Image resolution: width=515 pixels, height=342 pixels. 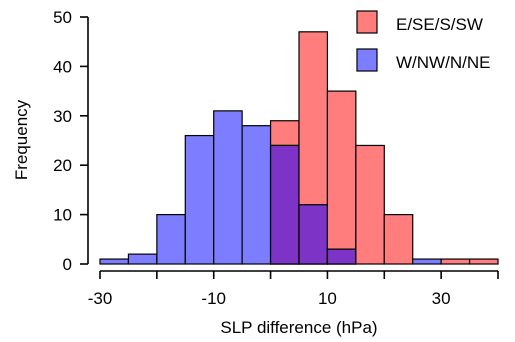 I want to click on legend-swatch-w-nw-n-ne, so click(x=367, y=60).